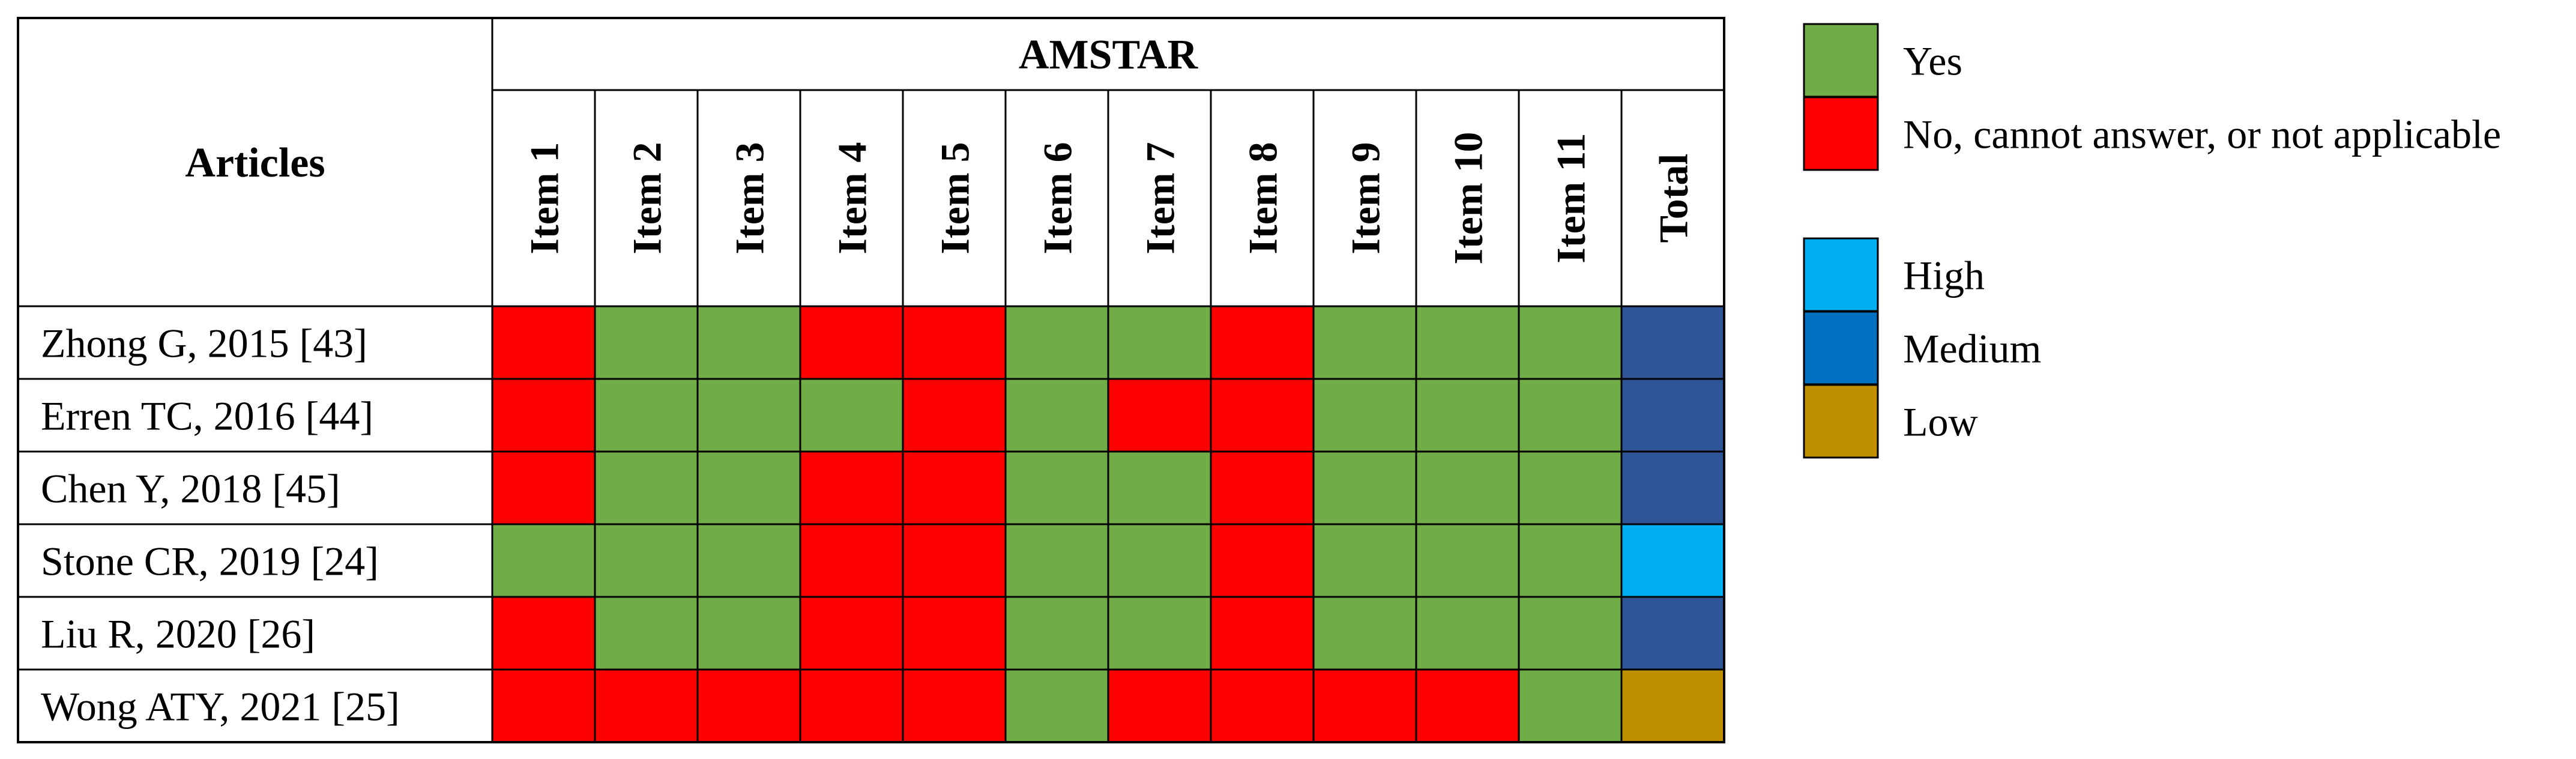 The width and height of the screenshot is (2576, 759). I want to click on column-header-label: Item 6, so click(1058, 198).